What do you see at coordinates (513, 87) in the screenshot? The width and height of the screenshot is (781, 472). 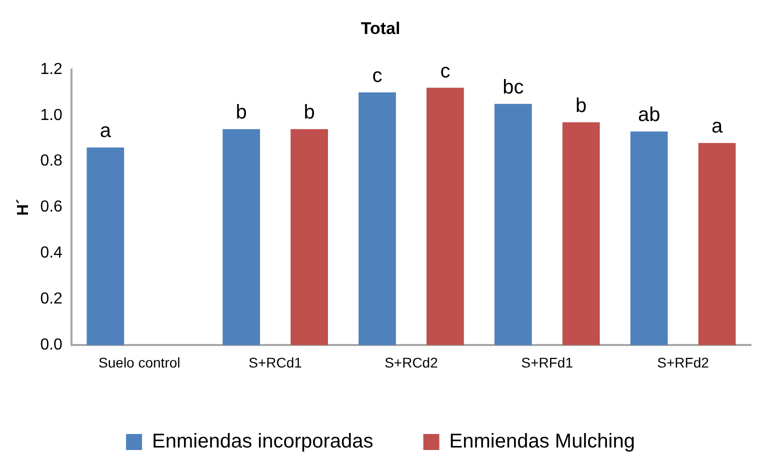 I see `data-label: bc` at bounding box center [513, 87].